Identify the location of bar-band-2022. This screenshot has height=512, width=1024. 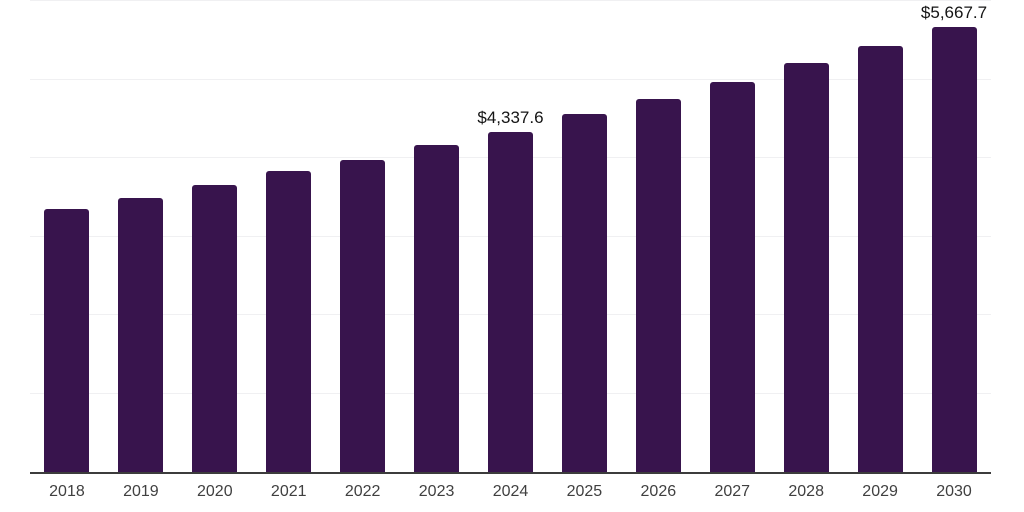
(363, 236).